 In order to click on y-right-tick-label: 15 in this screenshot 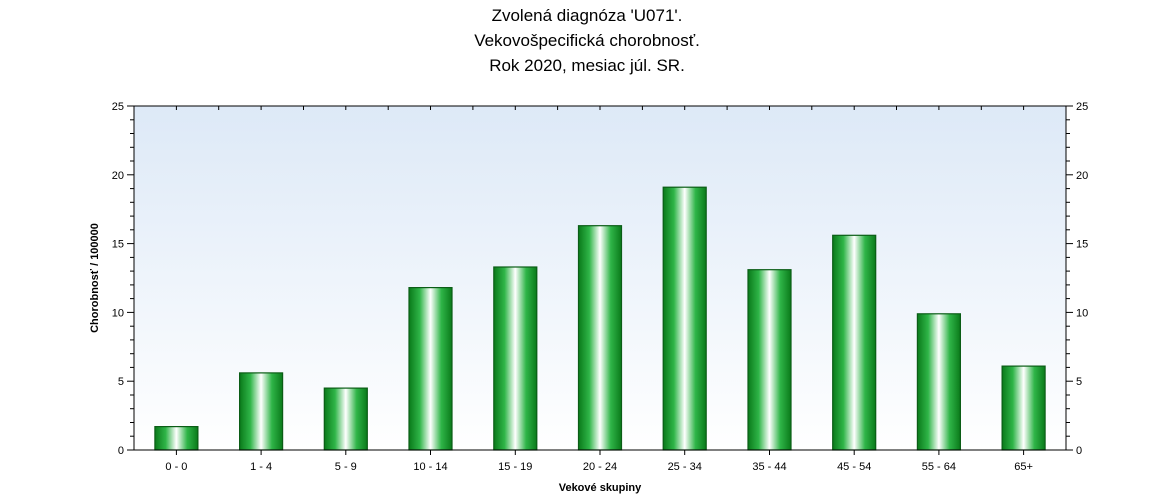, I will do `click(1082, 245)`.